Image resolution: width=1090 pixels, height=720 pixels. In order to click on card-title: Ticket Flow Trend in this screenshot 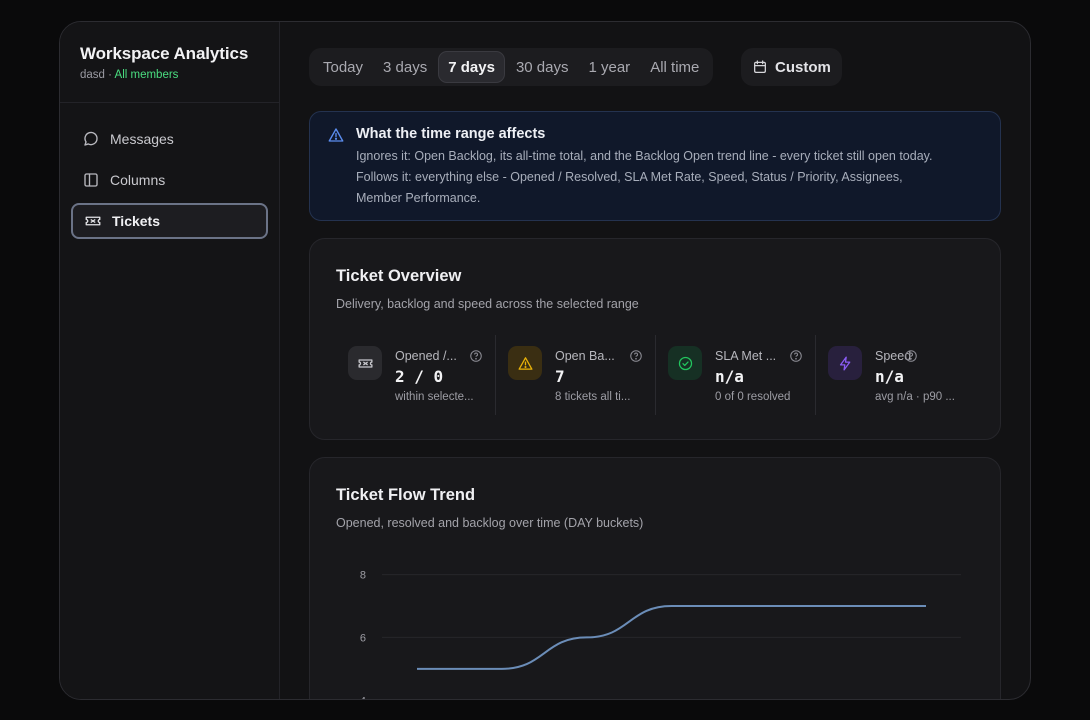, I will do `click(406, 495)`.